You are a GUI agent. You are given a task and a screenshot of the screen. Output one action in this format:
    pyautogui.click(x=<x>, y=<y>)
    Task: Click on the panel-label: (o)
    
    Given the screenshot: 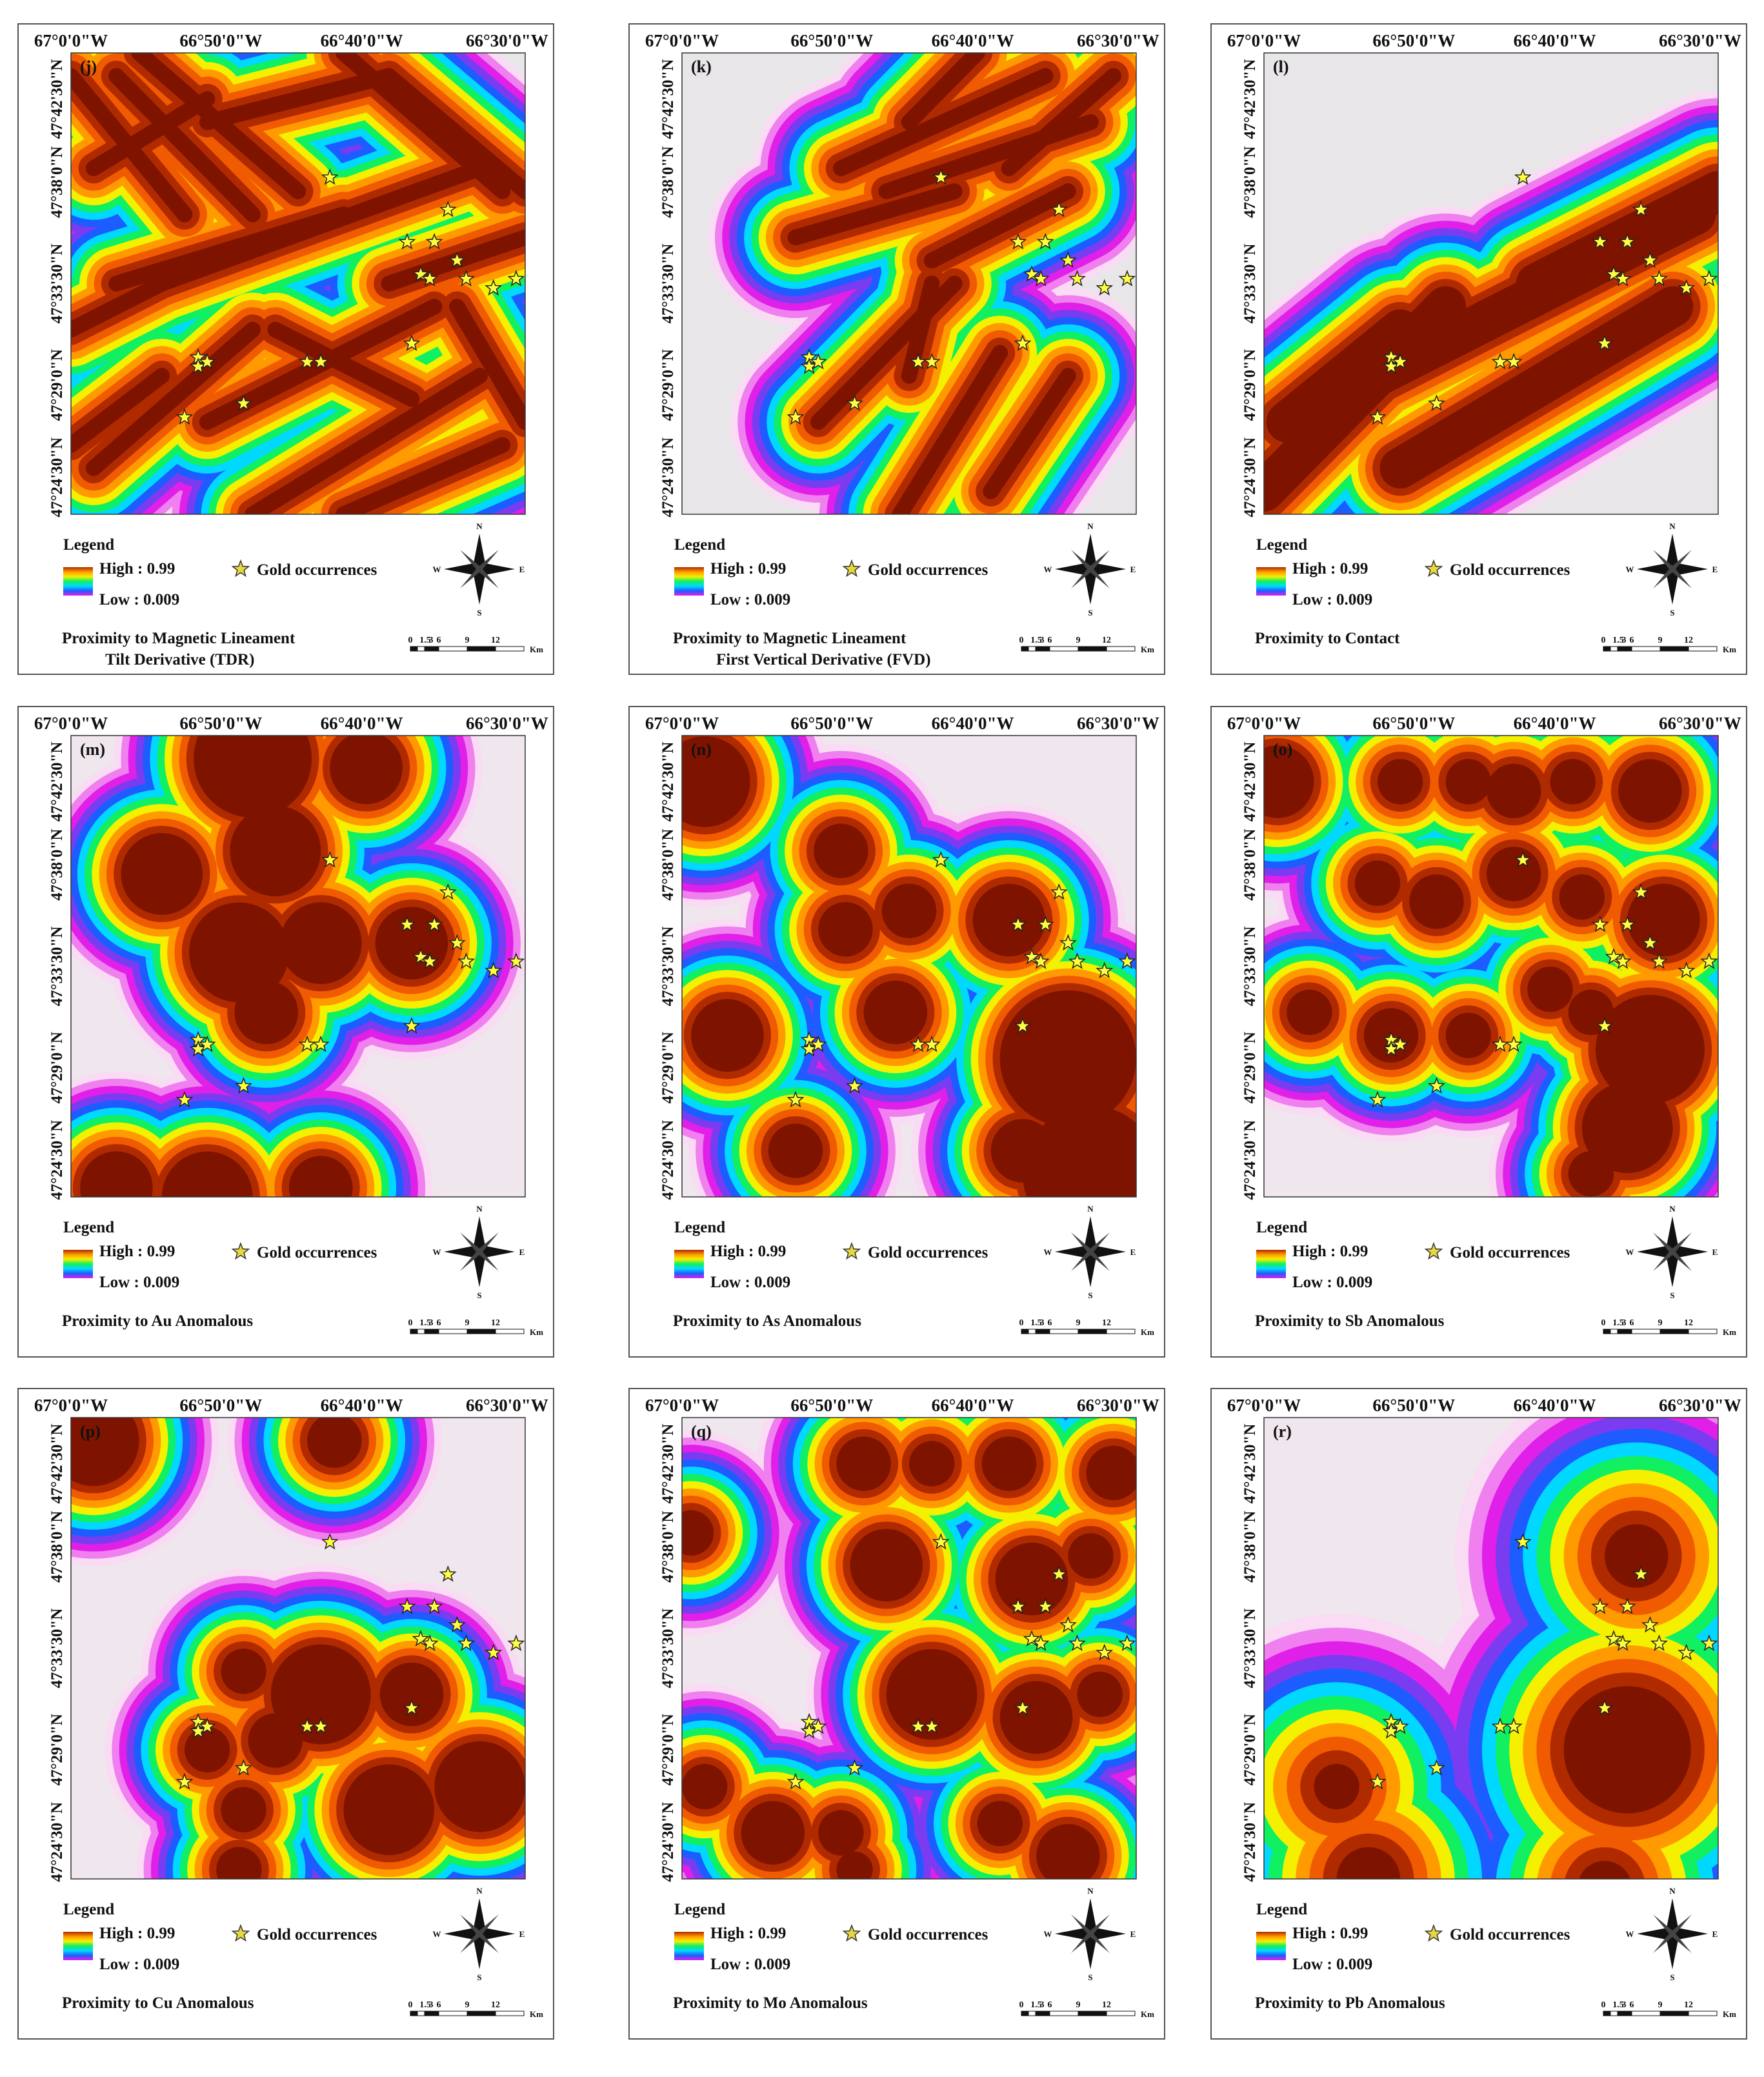 What is the action you would take?
    pyautogui.click(x=1282, y=749)
    